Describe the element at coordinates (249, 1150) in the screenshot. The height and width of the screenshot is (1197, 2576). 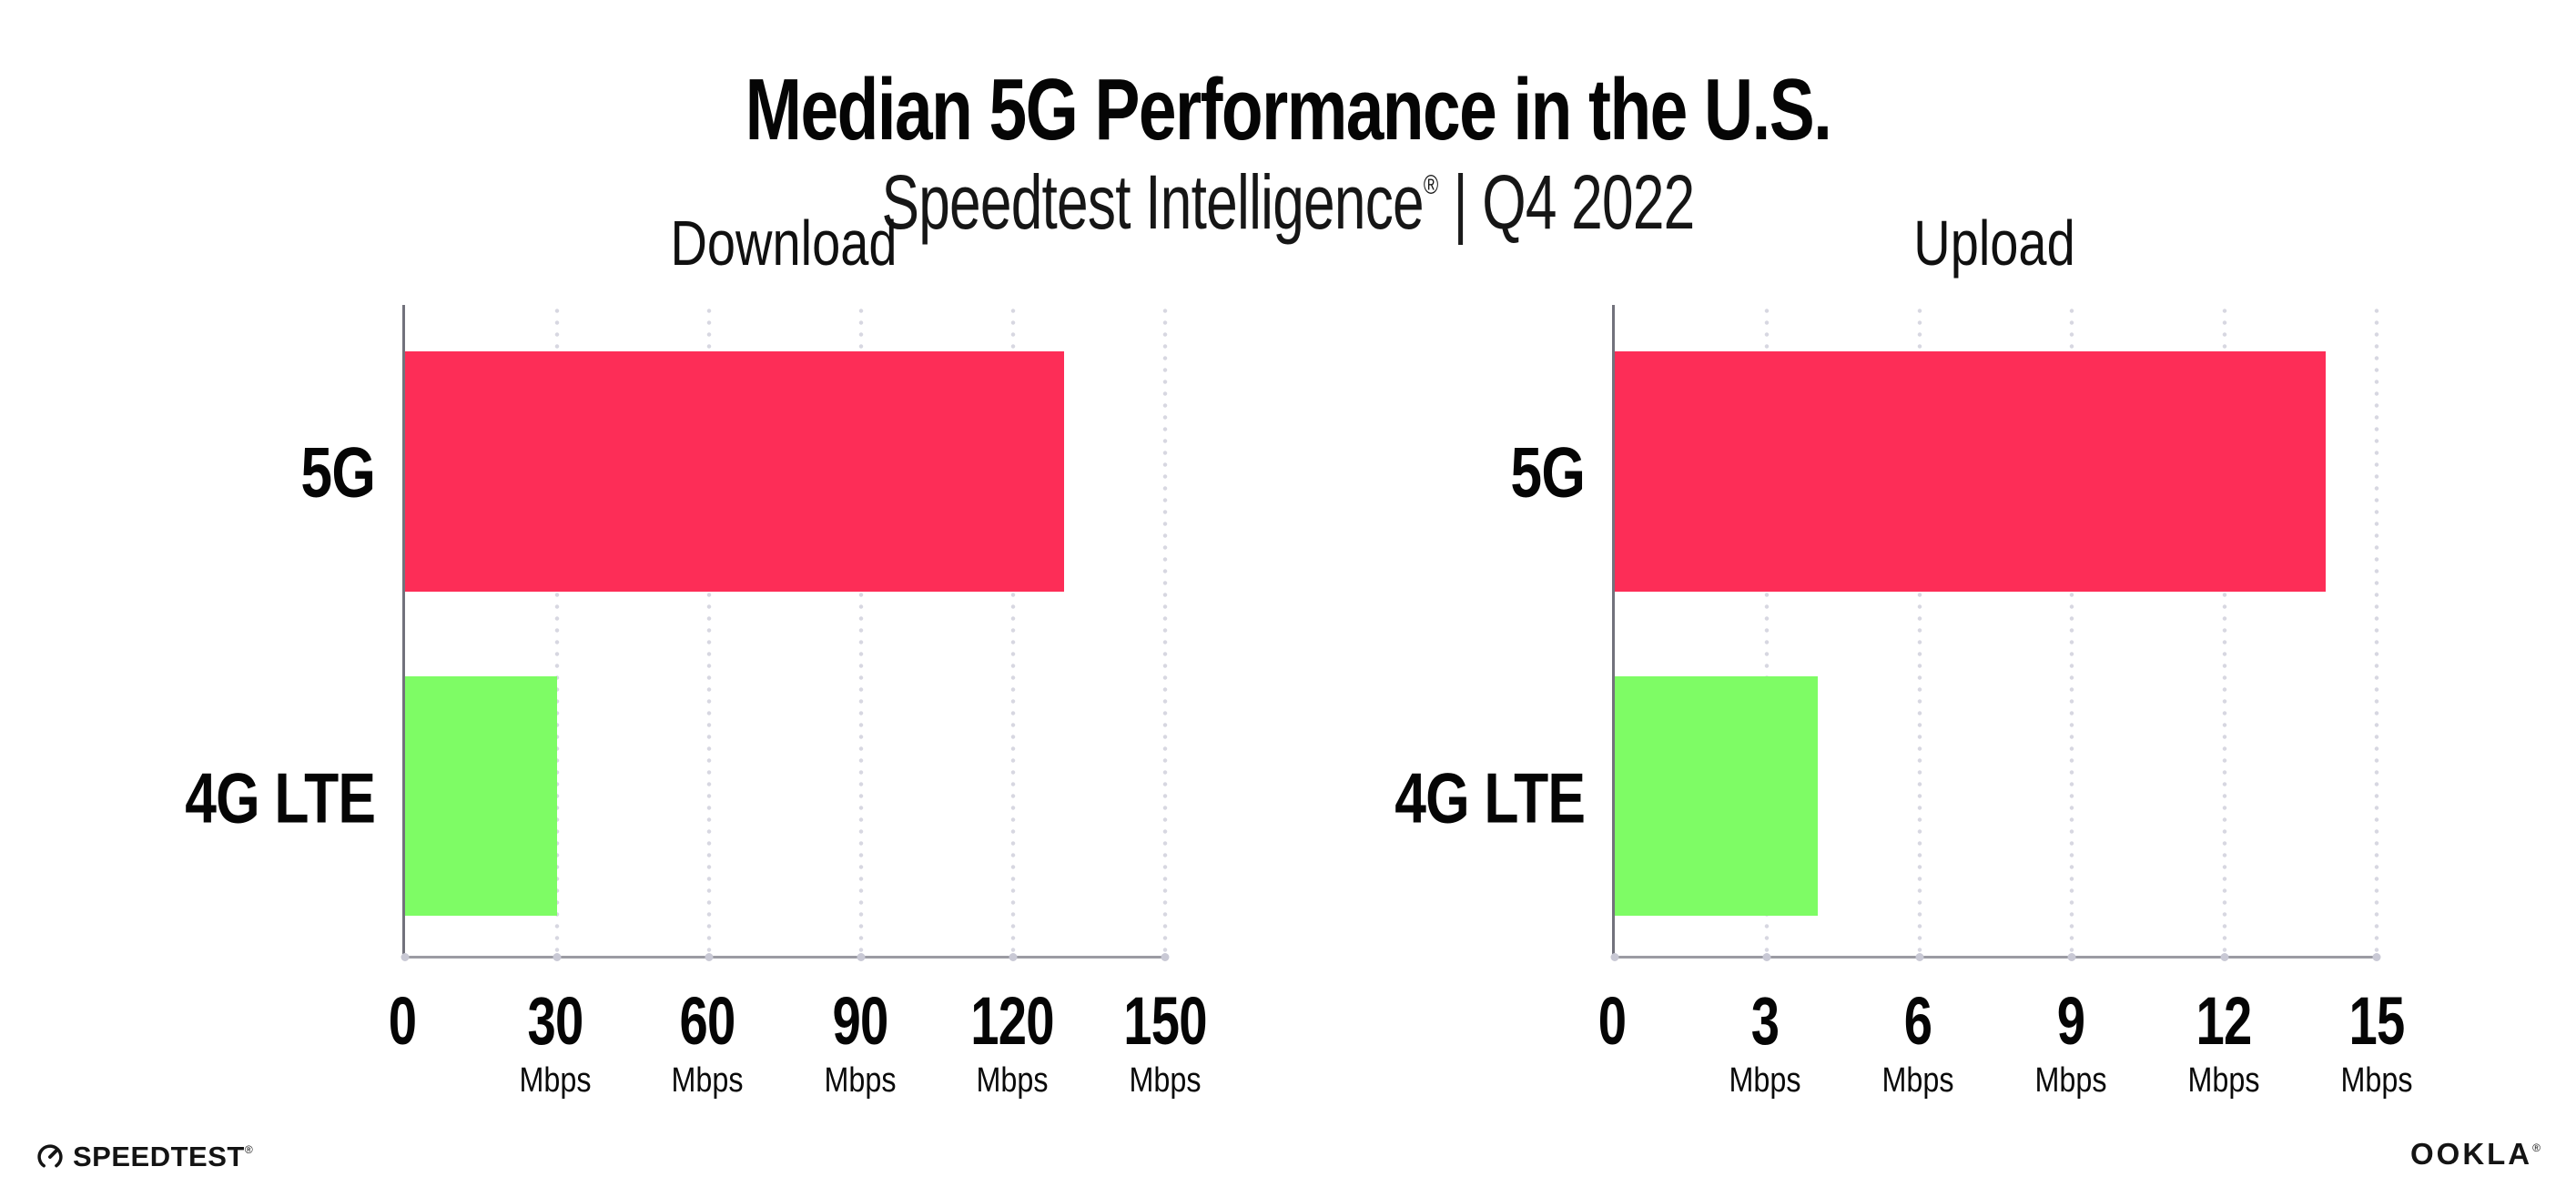
I see `speedtest-registered-mark: ®` at that location.